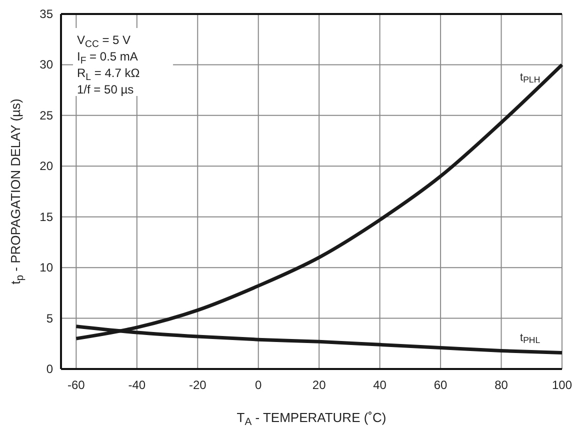 The width and height of the screenshot is (574, 437). Describe the element at coordinates (47, 166) in the screenshot. I see `y-tick-label: 20` at that location.